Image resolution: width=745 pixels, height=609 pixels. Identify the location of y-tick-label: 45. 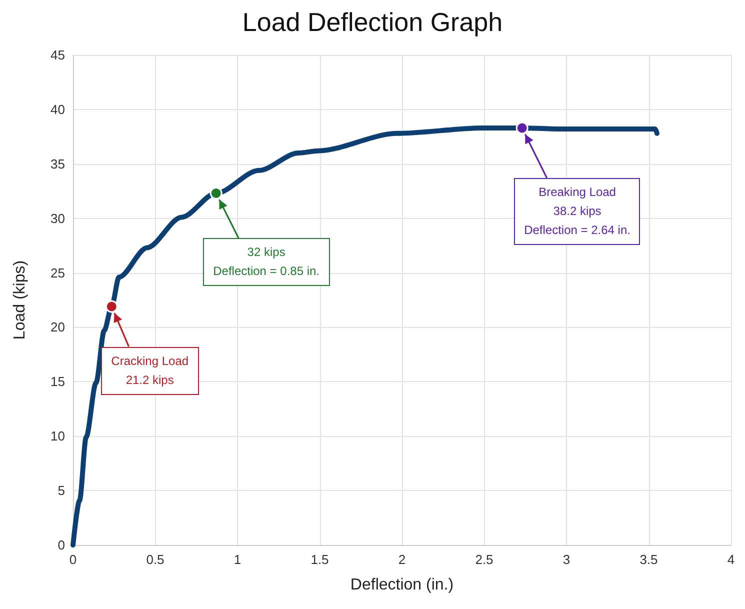
(57, 55).